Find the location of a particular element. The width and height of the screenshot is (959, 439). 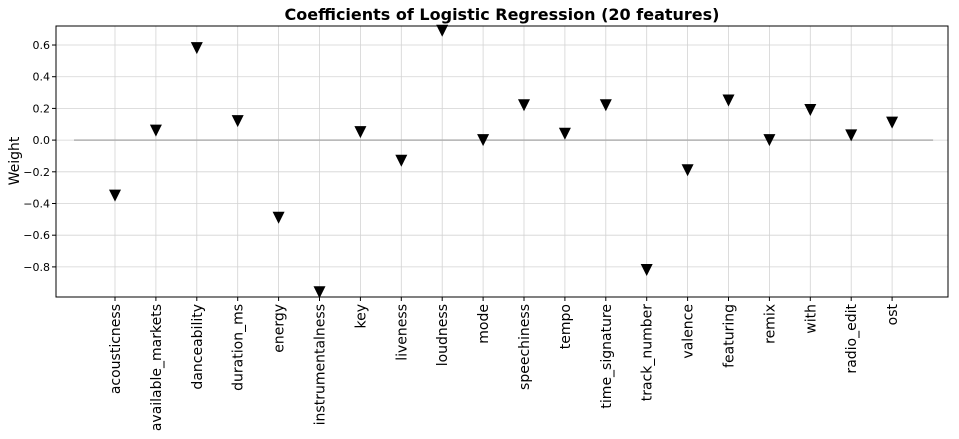

data-point-acousticness is located at coordinates (115, 195).